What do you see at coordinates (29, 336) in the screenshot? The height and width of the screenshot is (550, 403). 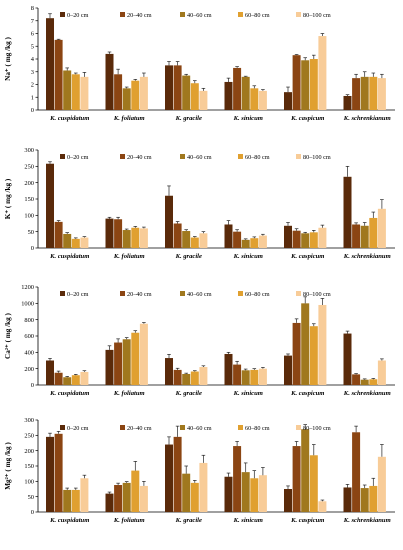 I see `y-tick-label: 600` at bounding box center [29, 336].